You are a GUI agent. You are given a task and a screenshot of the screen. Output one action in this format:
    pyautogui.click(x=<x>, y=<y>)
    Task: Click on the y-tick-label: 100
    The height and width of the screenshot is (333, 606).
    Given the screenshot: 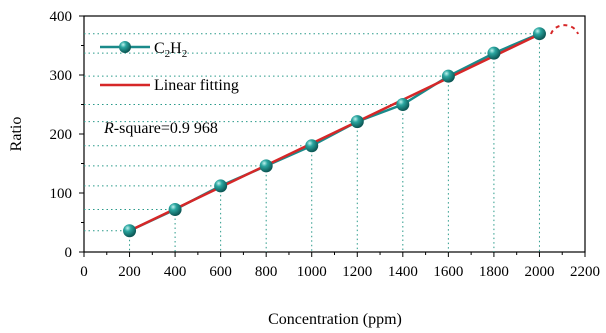 What is the action you would take?
    pyautogui.click(x=61, y=194)
    